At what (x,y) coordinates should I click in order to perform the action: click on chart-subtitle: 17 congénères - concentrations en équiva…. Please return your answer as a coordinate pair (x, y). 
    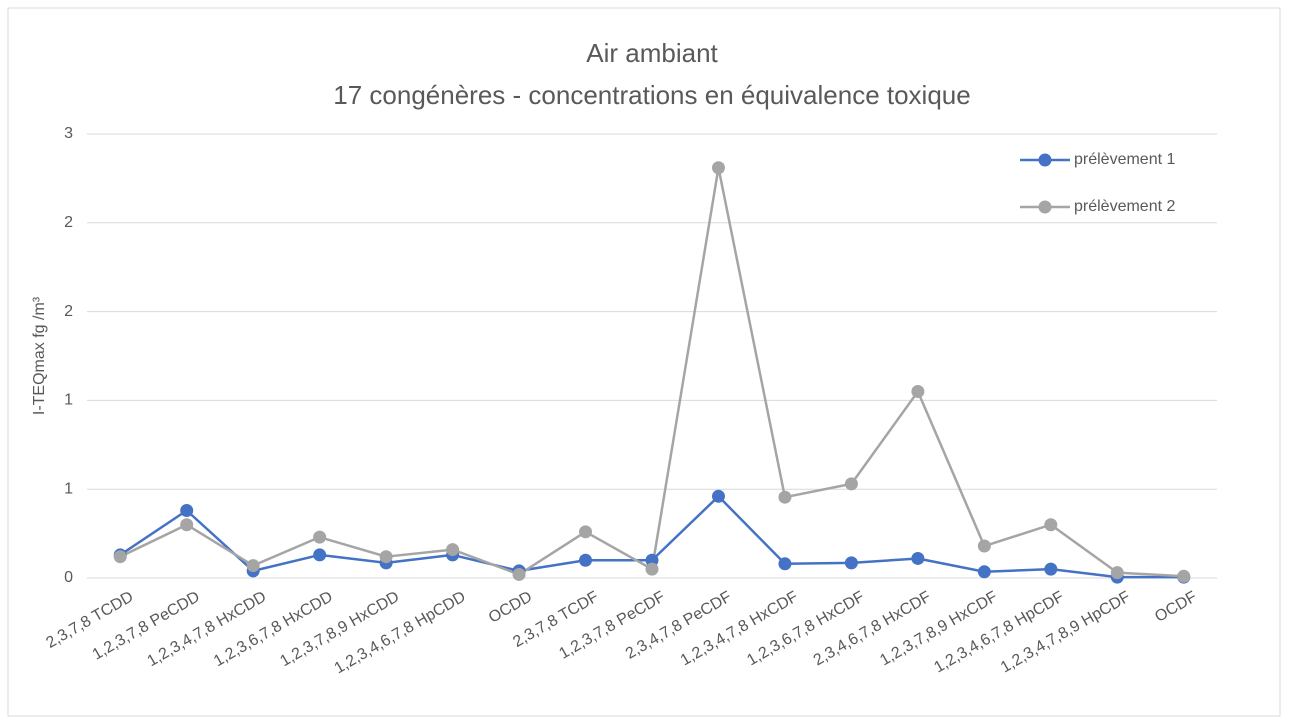
    Looking at the image, I should click on (651, 95).